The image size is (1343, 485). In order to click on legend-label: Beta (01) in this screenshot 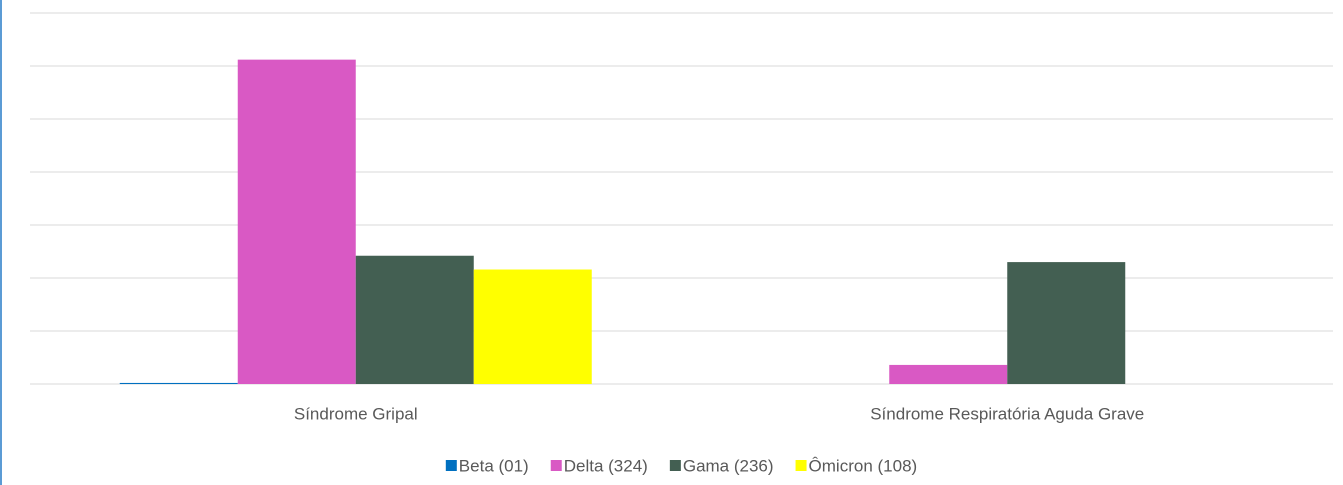, I will do `click(494, 465)`.